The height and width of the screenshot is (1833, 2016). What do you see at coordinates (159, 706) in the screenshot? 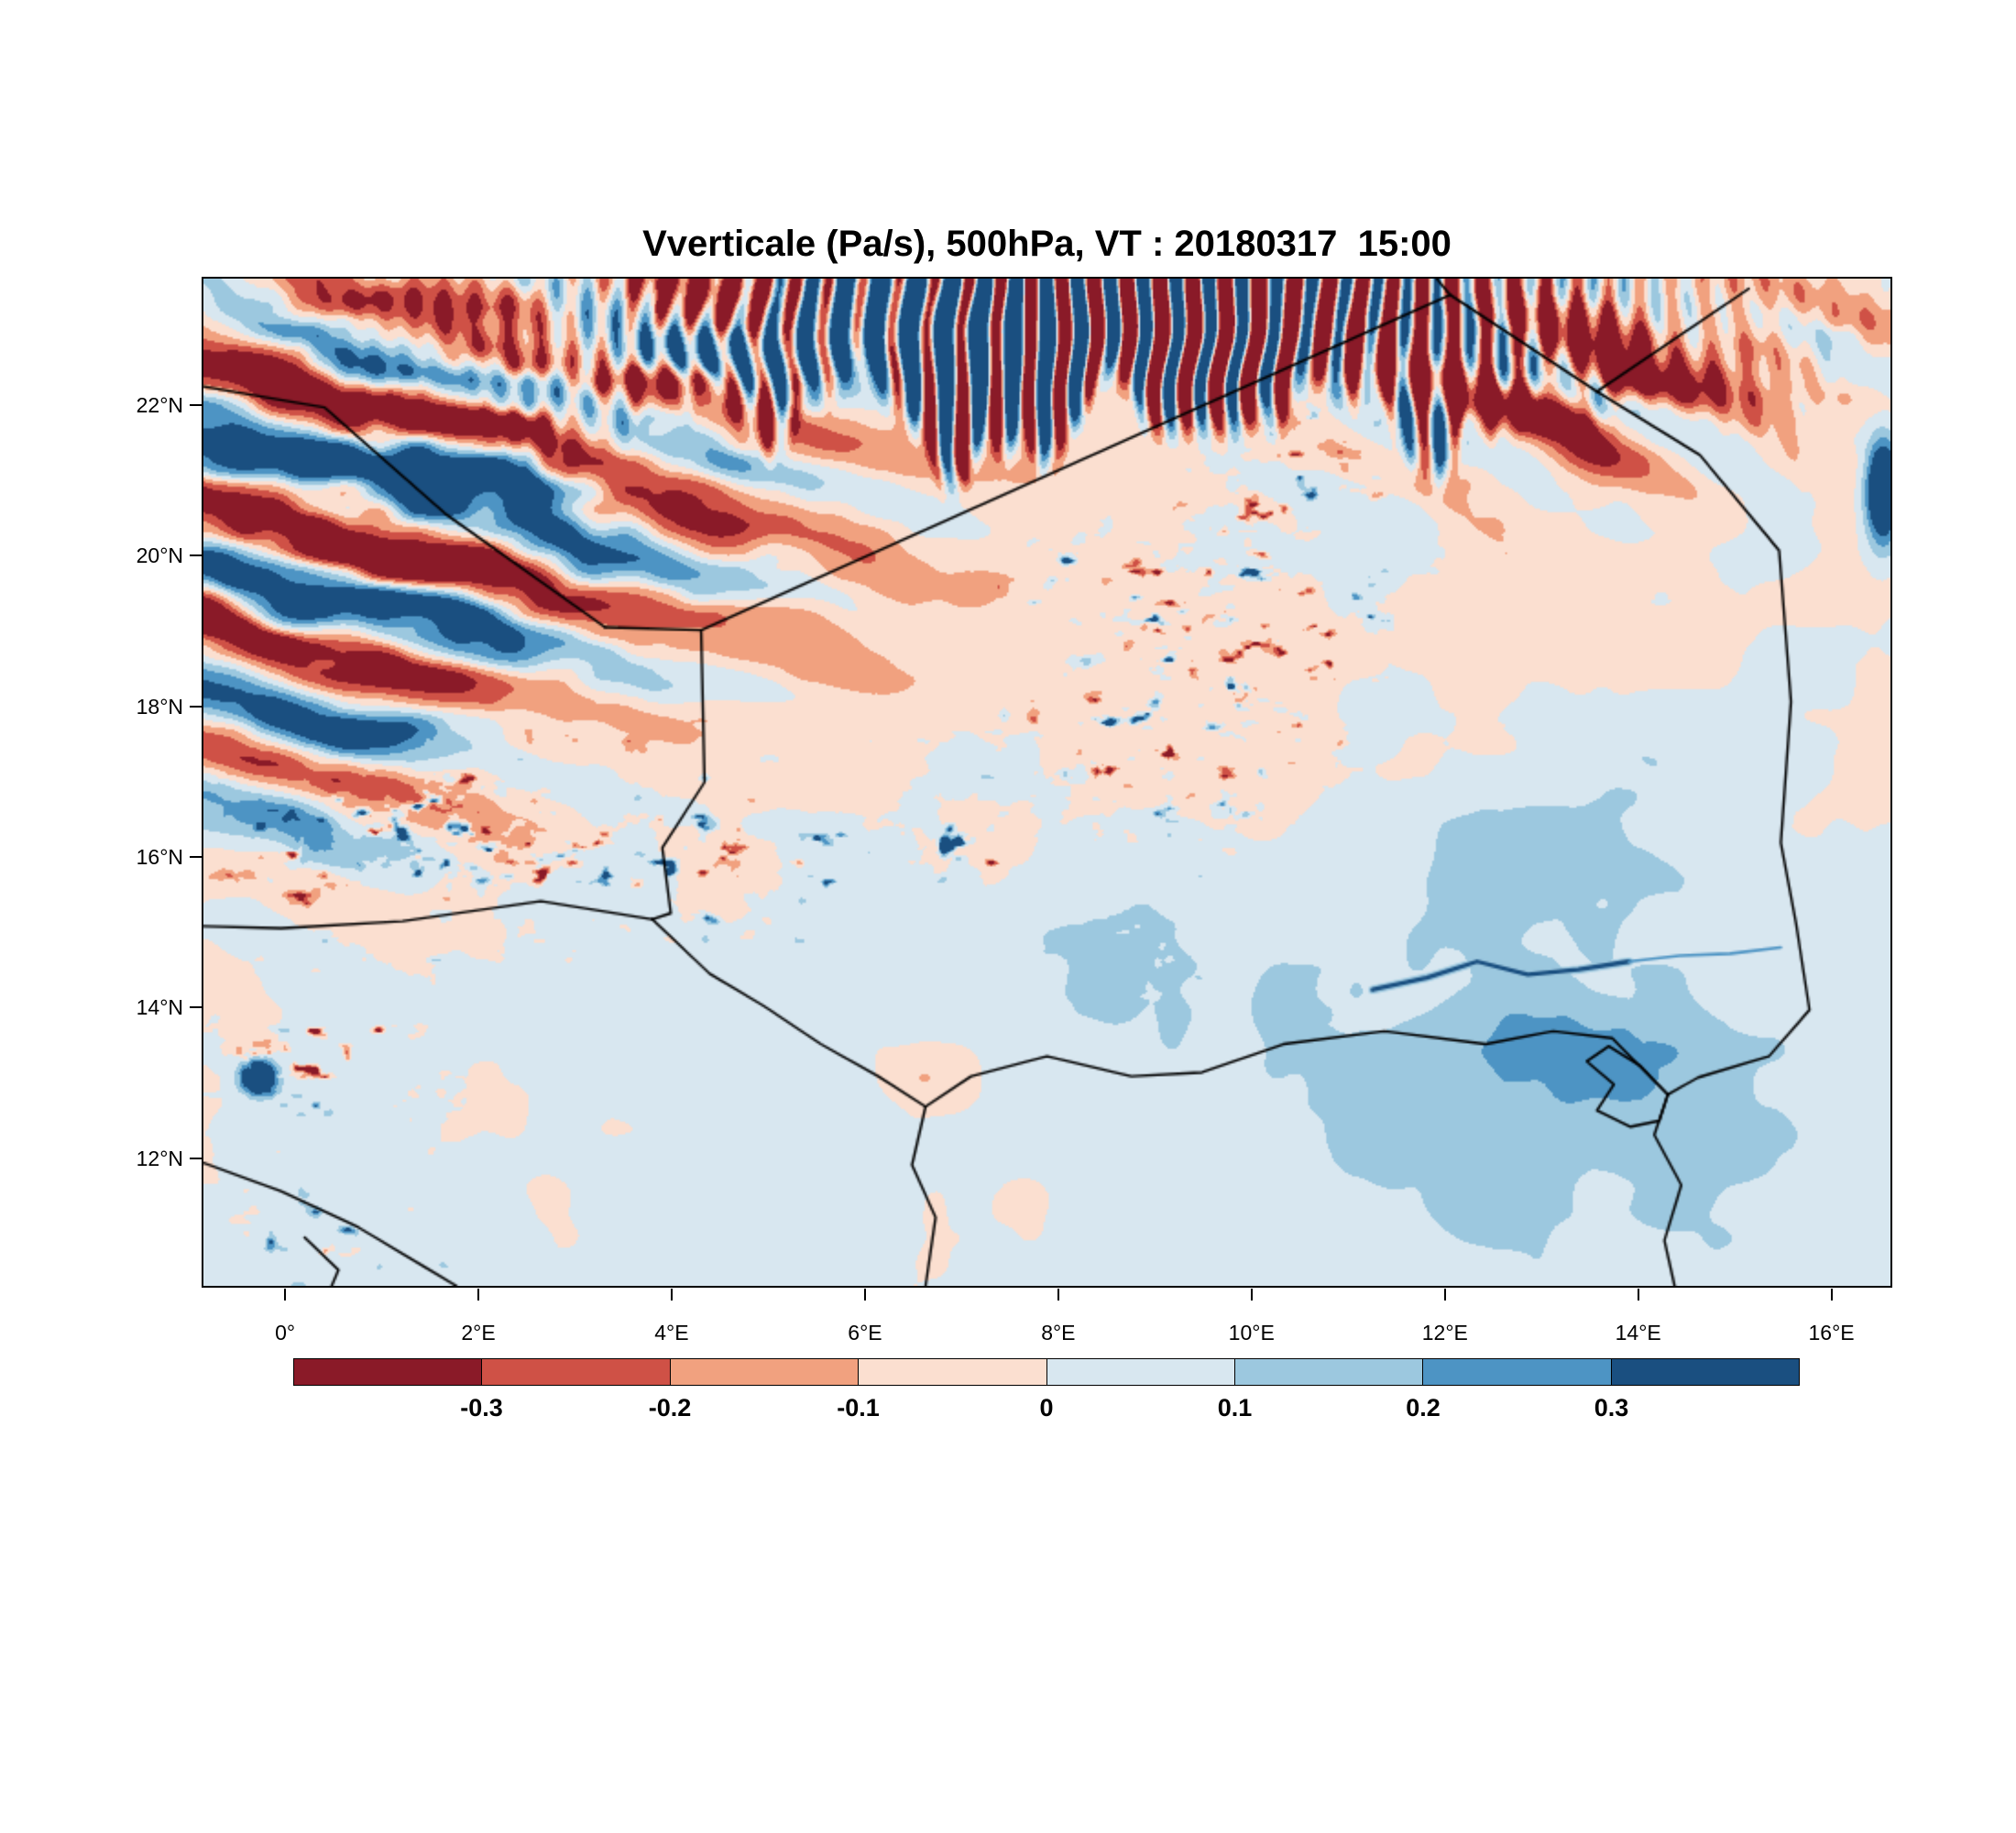
I see `y-tick-label: 18°N` at bounding box center [159, 706].